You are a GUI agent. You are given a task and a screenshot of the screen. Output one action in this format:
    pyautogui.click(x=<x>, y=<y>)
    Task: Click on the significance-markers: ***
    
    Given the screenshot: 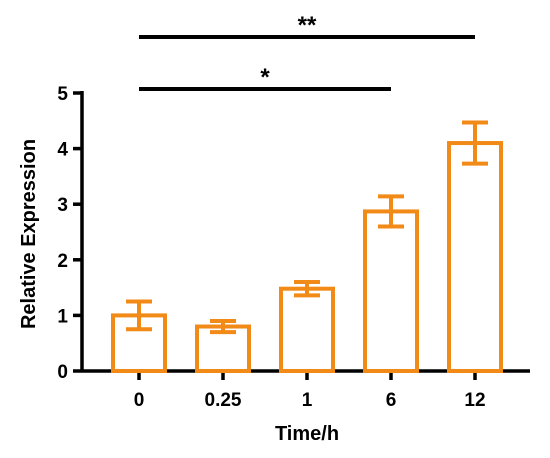 What is the action you would take?
    pyautogui.click(x=307, y=51)
    